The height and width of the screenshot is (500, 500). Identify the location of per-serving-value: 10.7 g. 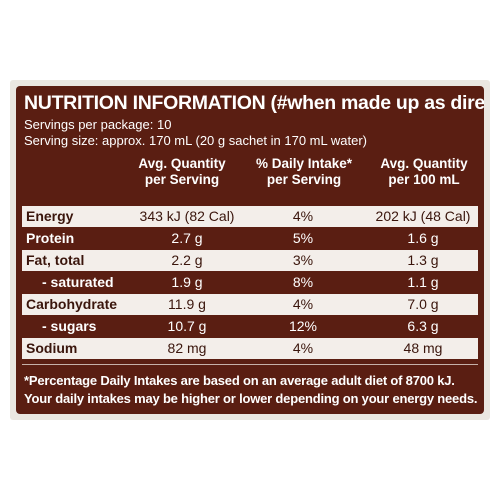
(187, 326).